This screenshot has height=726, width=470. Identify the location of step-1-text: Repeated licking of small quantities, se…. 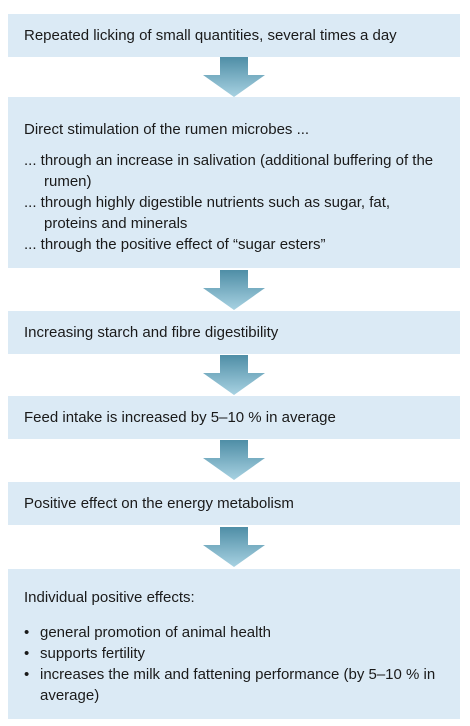
(210, 35).